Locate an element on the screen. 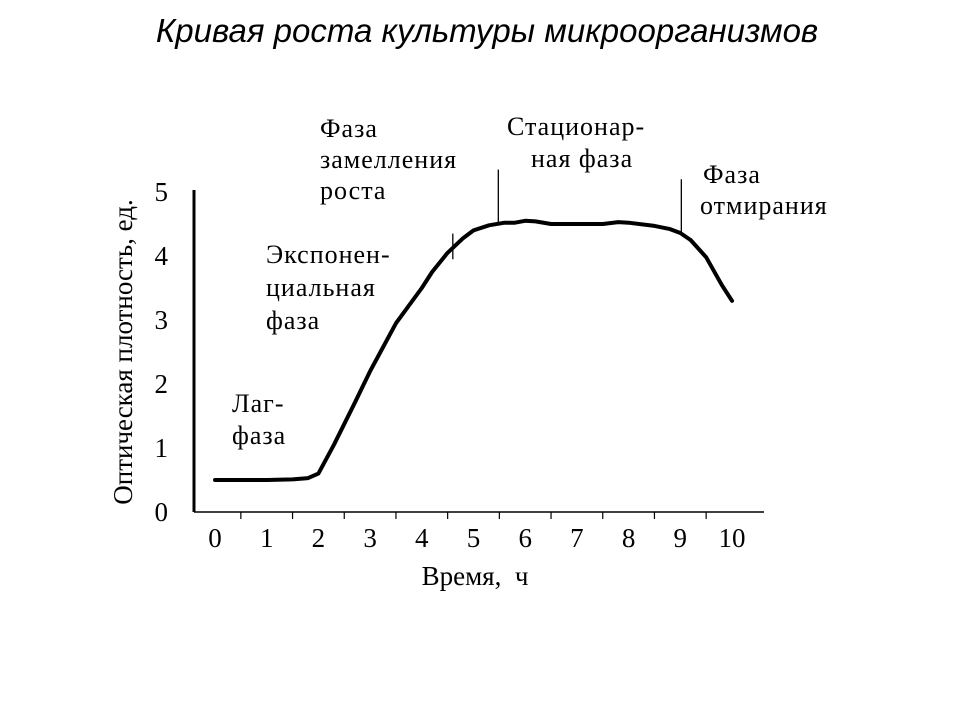  x-tick-label: 1 is located at coordinates (267, 538).